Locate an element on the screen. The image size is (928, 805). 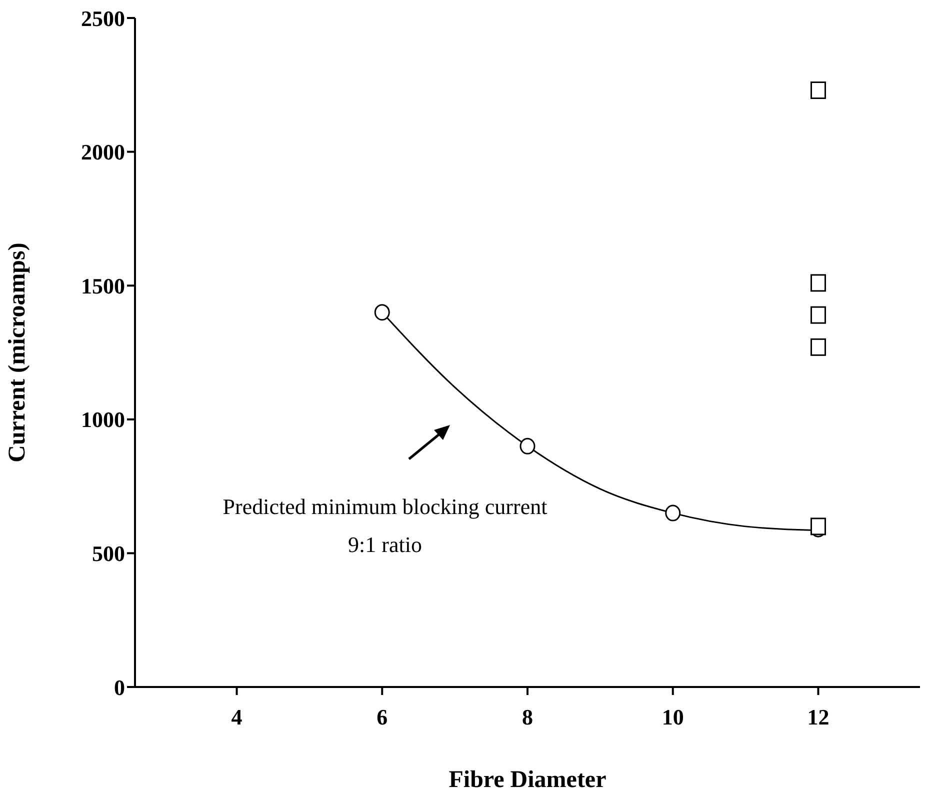
y-tick-label: 2000 is located at coordinates (103, 152).